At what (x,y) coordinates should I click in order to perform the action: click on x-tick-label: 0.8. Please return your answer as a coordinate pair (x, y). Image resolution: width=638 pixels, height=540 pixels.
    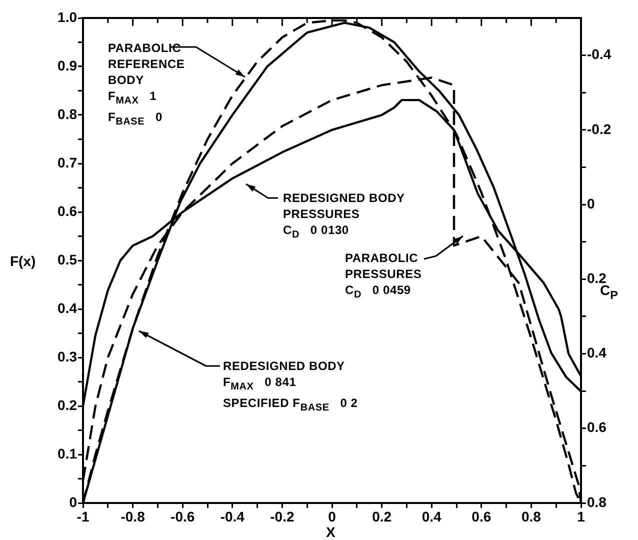
    Looking at the image, I should click on (531, 516).